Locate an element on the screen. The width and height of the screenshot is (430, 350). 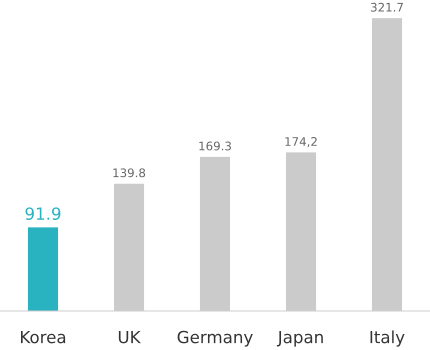
data-label: 321.7 is located at coordinates (387, 7).